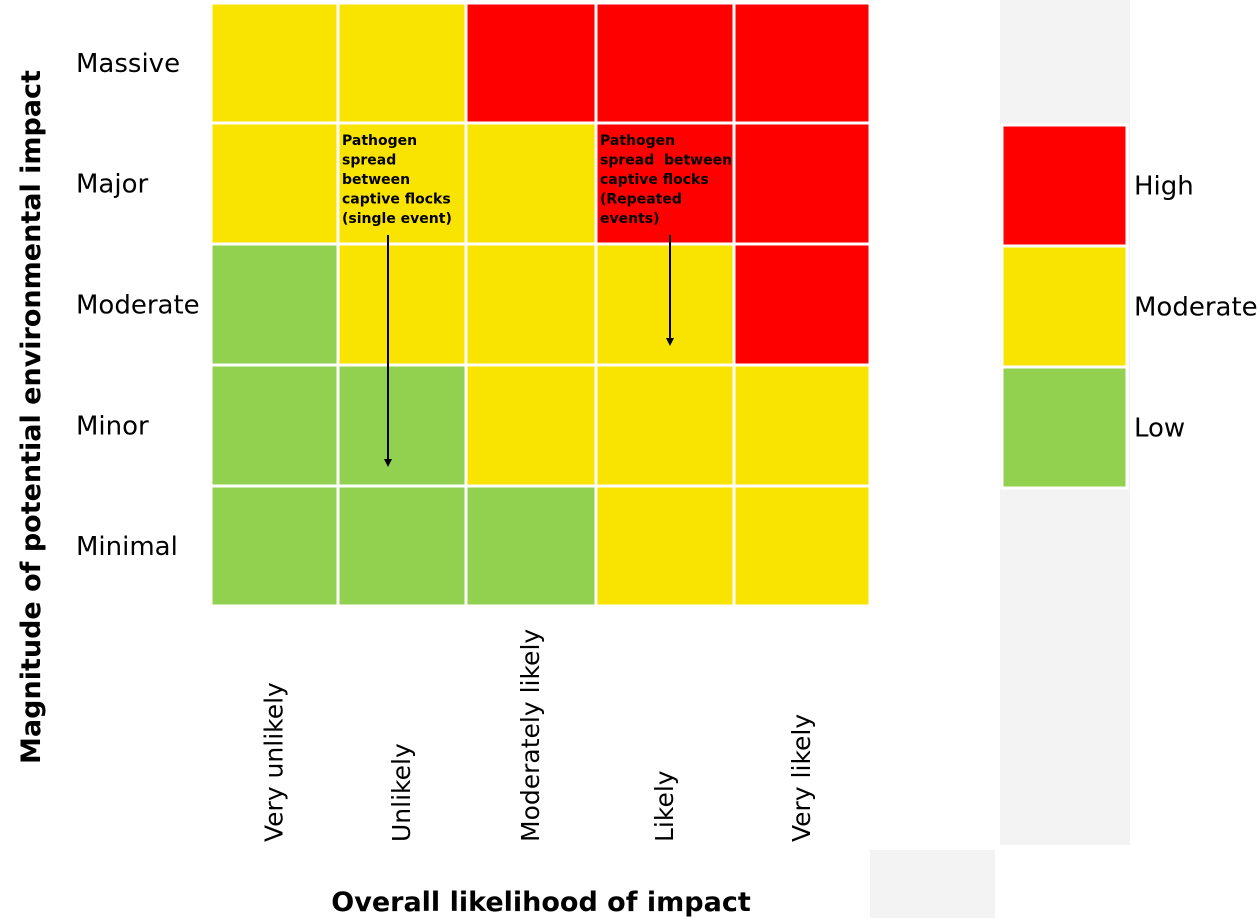  What do you see at coordinates (274, 762) in the screenshot?
I see `column-label-very-unlikely: Very unlikely` at bounding box center [274, 762].